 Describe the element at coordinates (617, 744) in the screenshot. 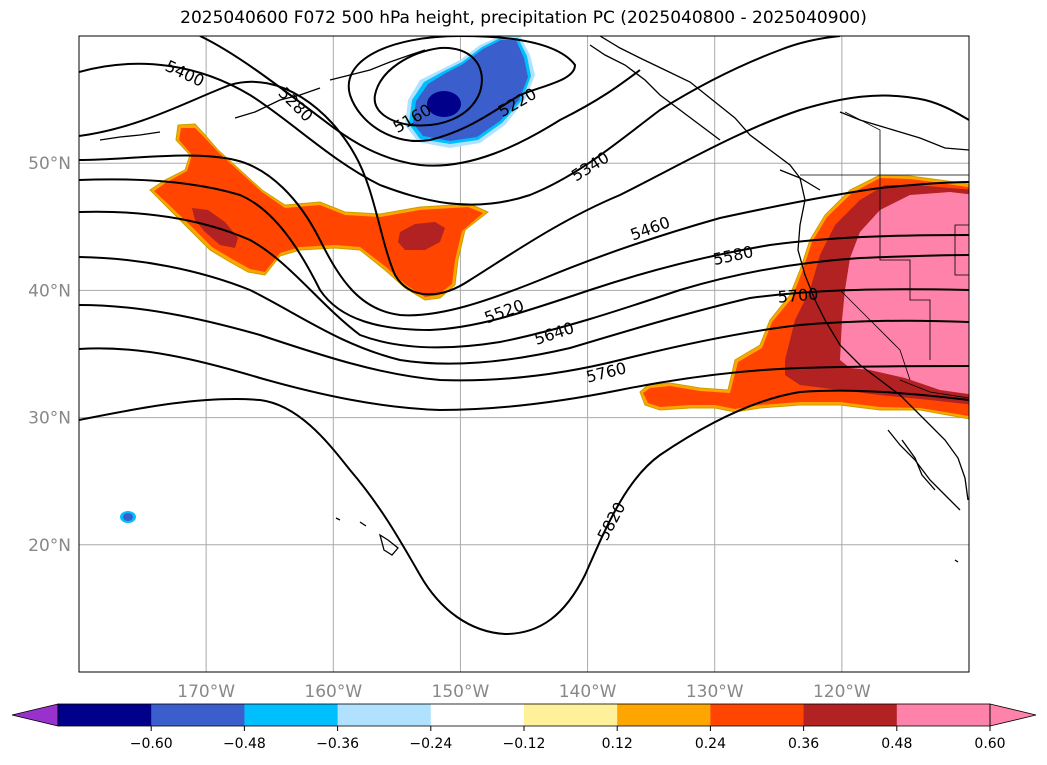

I see `colorbar-tick-label: 0.12` at that location.